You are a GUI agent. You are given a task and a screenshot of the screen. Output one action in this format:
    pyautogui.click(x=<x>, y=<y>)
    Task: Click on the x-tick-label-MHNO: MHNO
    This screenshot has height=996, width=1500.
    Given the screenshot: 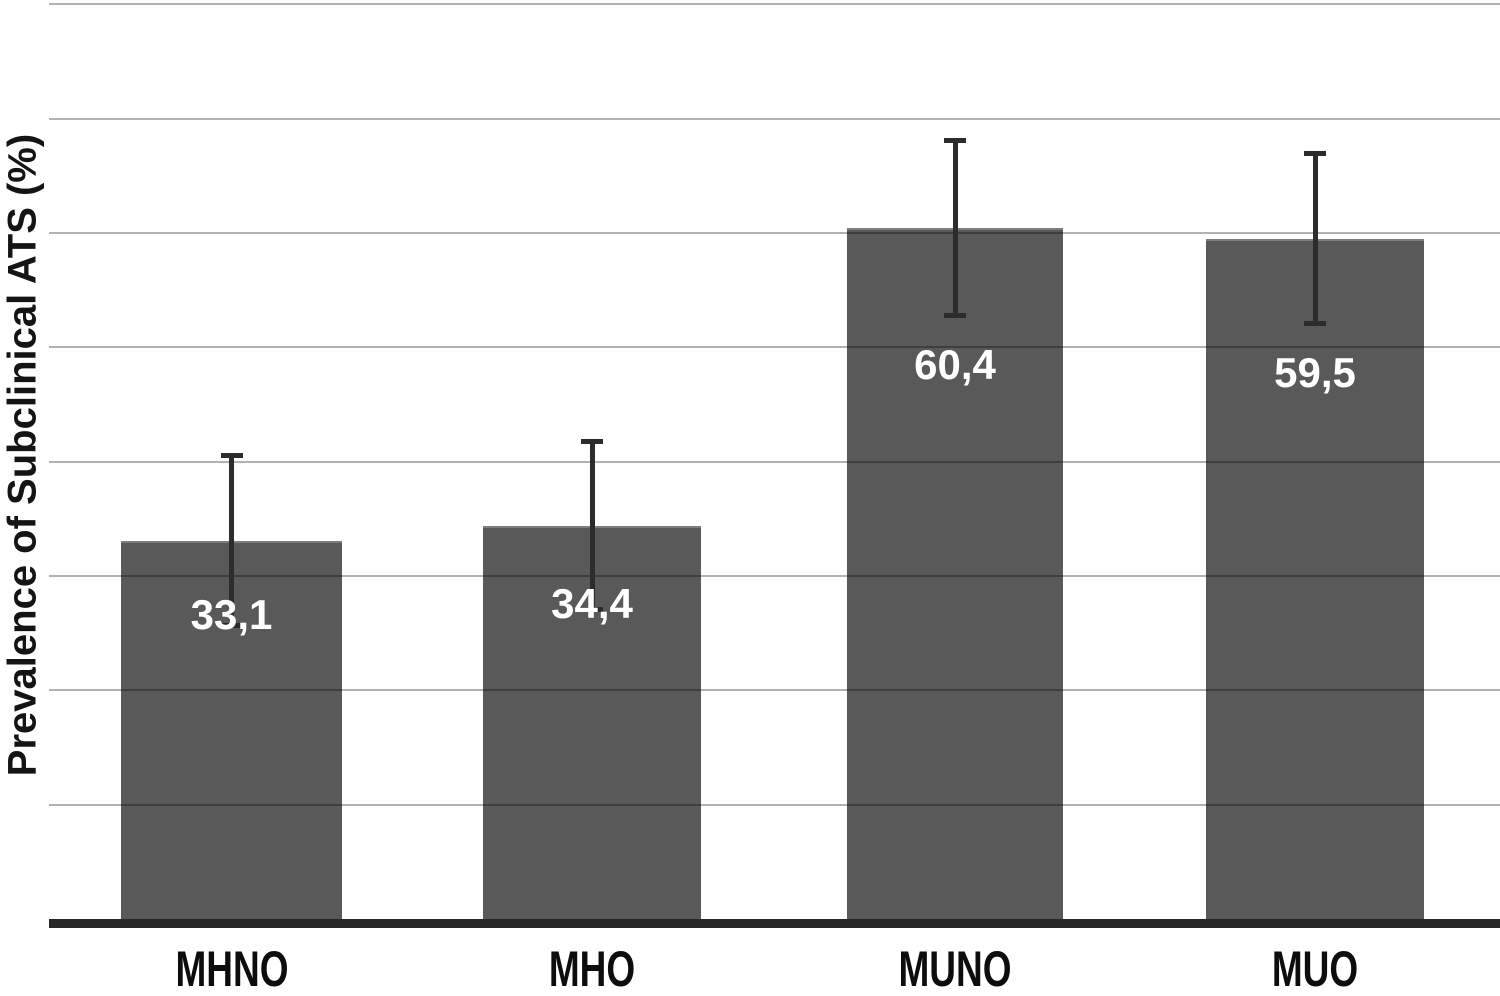 What is the action you would take?
    pyautogui.click(x=231, y=968)
    